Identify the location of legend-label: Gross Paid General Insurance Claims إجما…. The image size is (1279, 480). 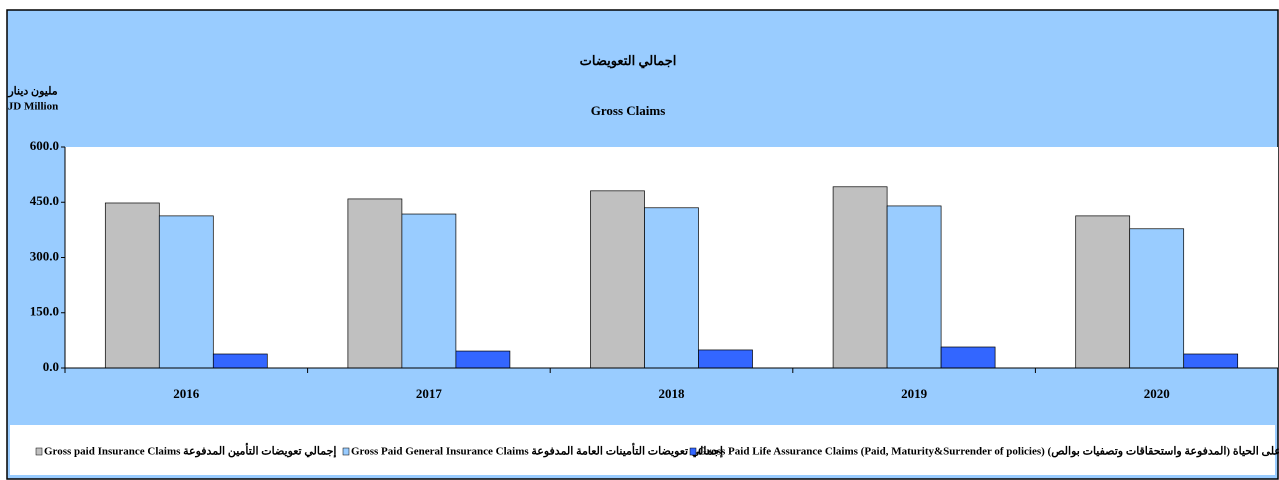
(537, 451).